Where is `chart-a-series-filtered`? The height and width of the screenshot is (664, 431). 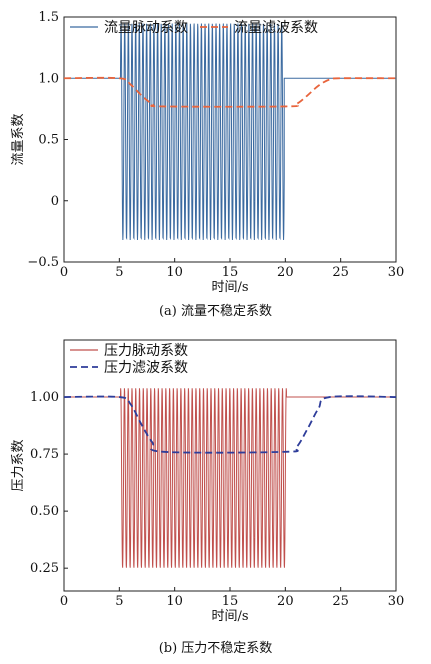
chart-a-series-filtered is located at coordinates (230, 92).